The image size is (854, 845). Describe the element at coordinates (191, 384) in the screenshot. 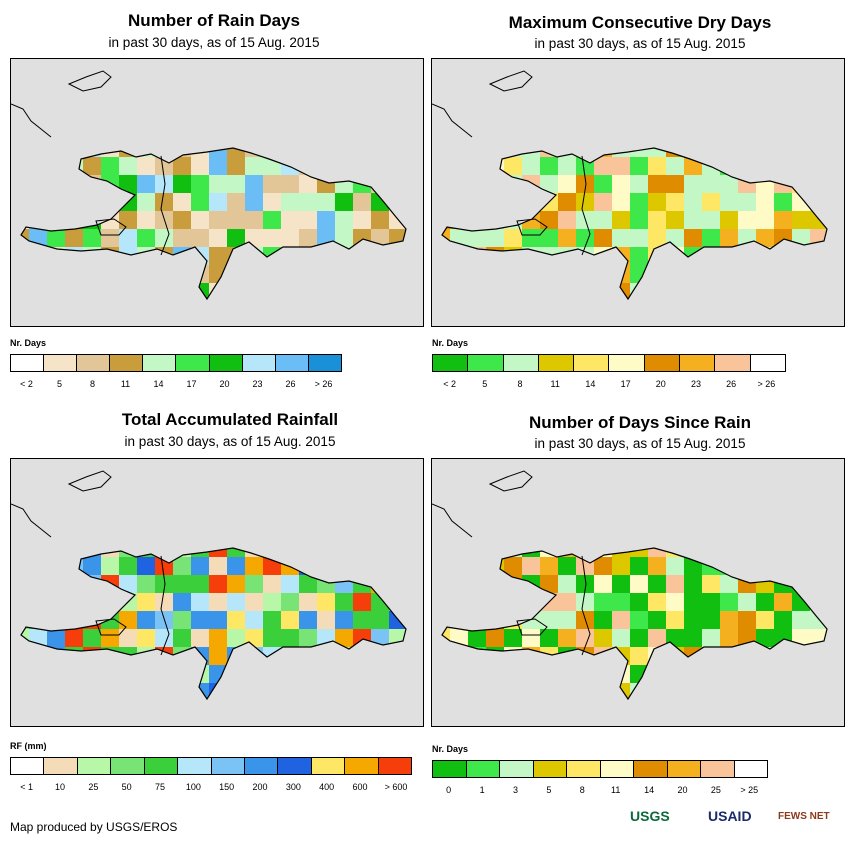

I see `legend-tick-label: 17` at that location.